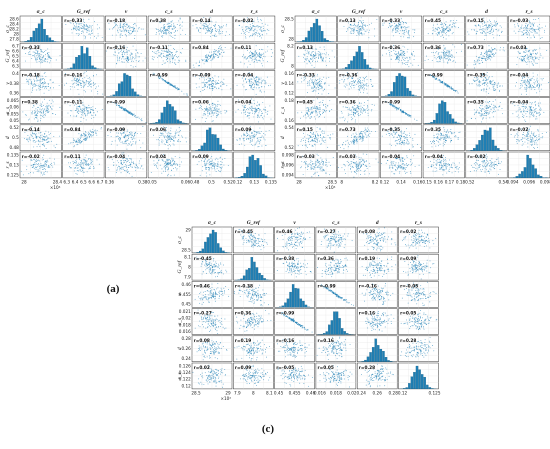 Image resolution: width=550 pixels, height=449 pixels. I want to click on y-tick-label: 28, so click(16, 33).